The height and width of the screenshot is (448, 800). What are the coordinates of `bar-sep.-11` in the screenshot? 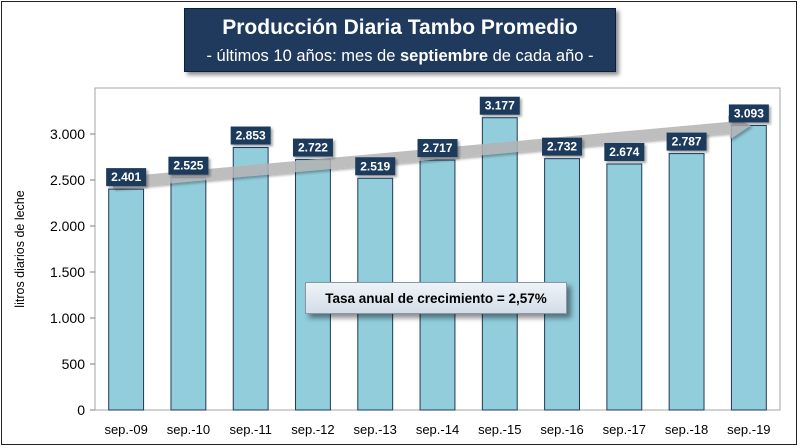 It's located at (250, 279).